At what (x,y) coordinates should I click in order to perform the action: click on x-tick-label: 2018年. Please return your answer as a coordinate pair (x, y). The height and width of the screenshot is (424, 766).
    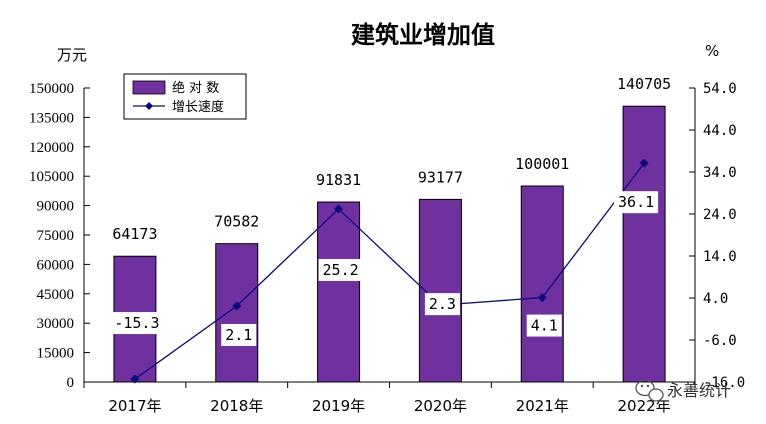
    Looking at the image, I should click on (236, 406).